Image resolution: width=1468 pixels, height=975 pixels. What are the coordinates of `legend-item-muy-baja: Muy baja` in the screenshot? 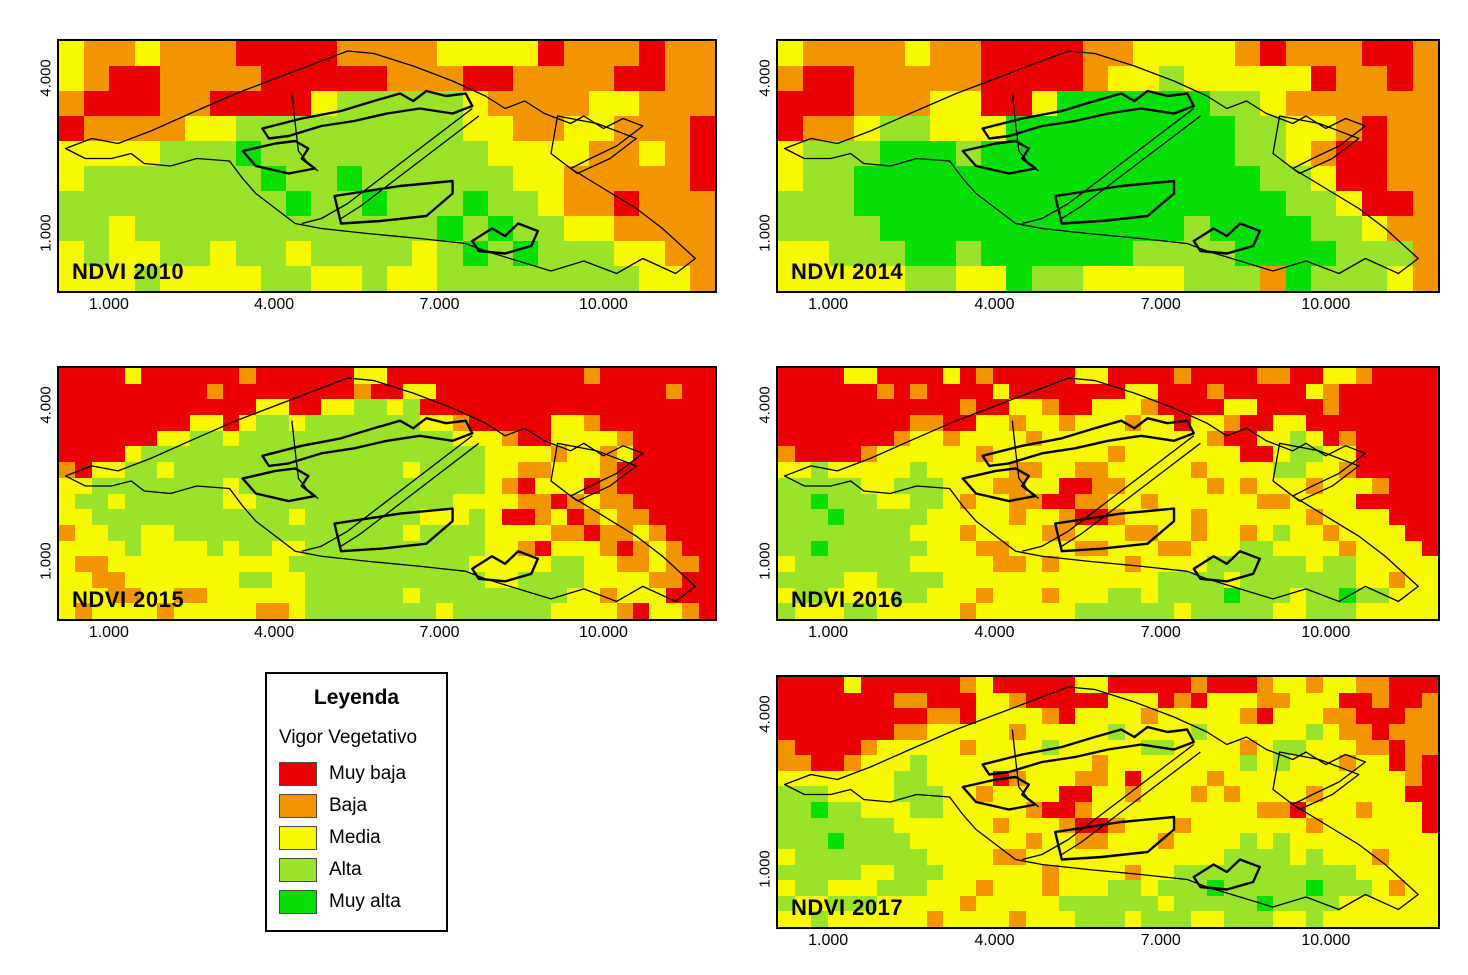 It's located at (356, 774).